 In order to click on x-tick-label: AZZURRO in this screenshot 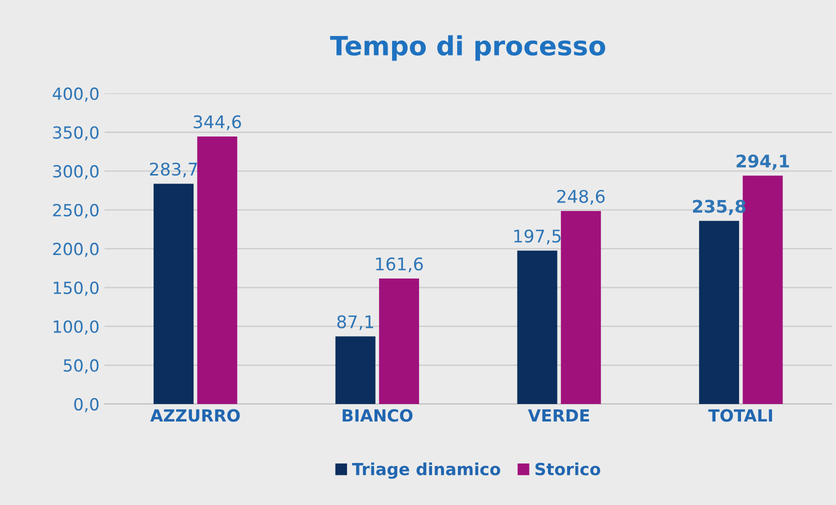, I will do `click(195, 415)`.